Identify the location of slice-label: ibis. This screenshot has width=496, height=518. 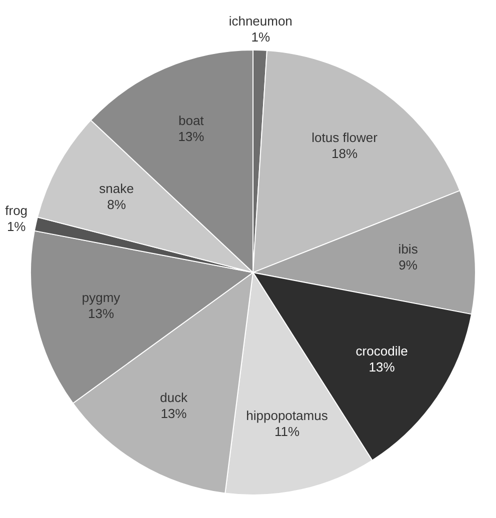
(408, 248).